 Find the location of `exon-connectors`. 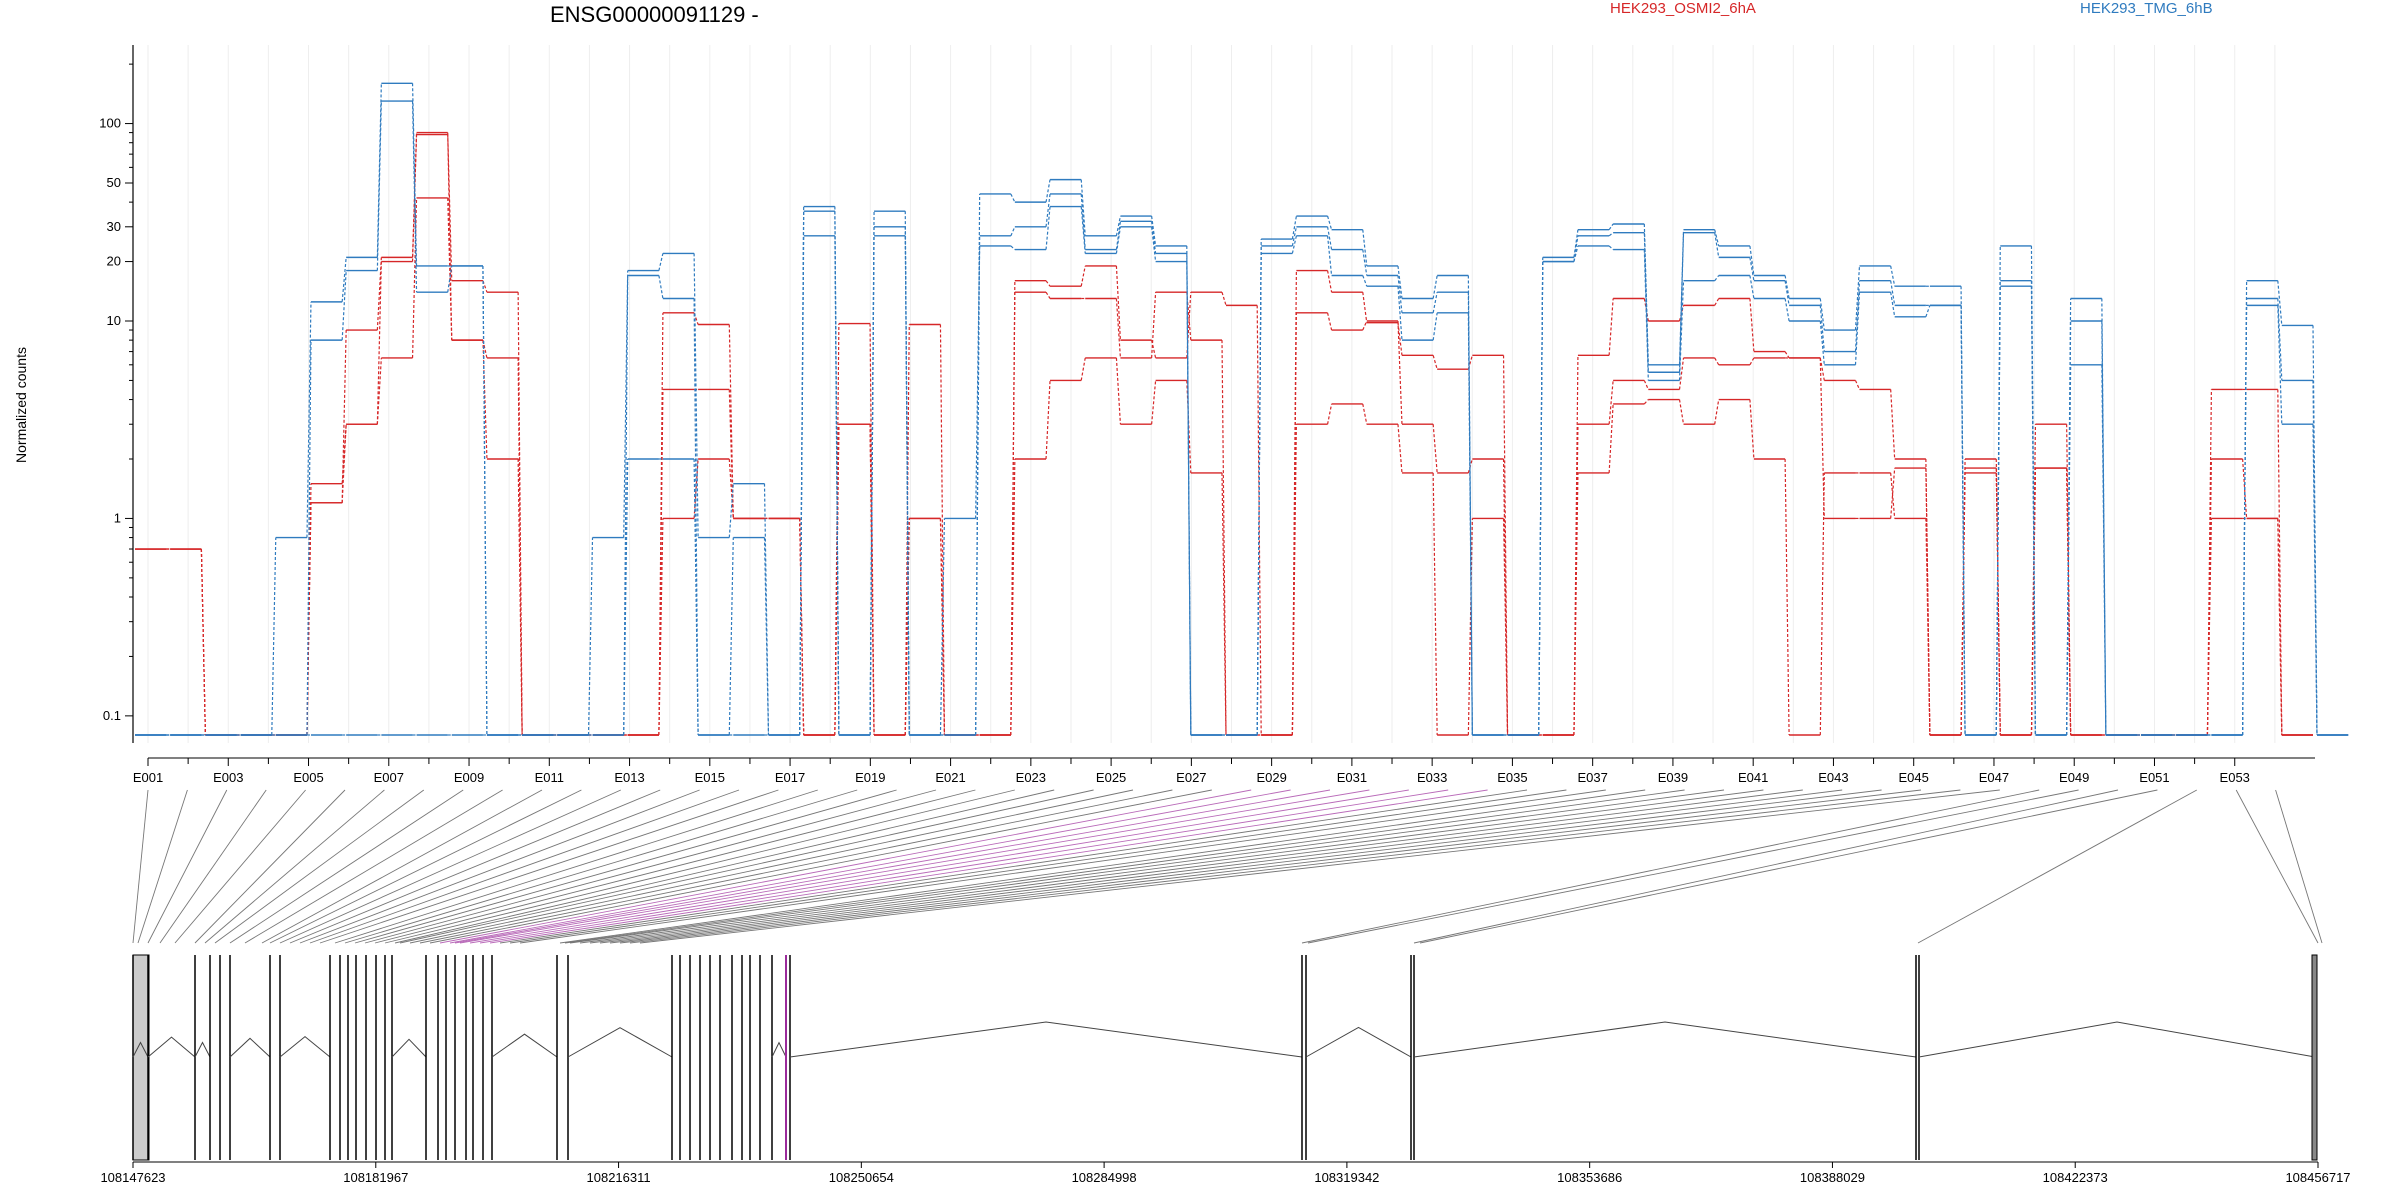

exon-connectors is located at coordinates (1227, 866).